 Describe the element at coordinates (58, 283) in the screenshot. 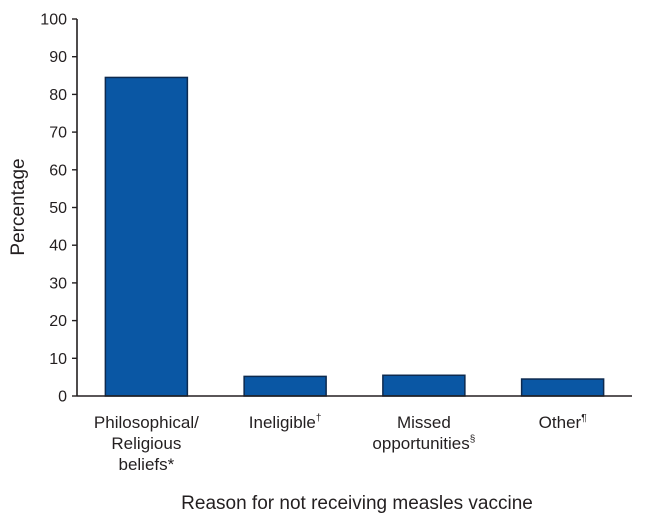

I see `y-tick-label: 30` at that location.